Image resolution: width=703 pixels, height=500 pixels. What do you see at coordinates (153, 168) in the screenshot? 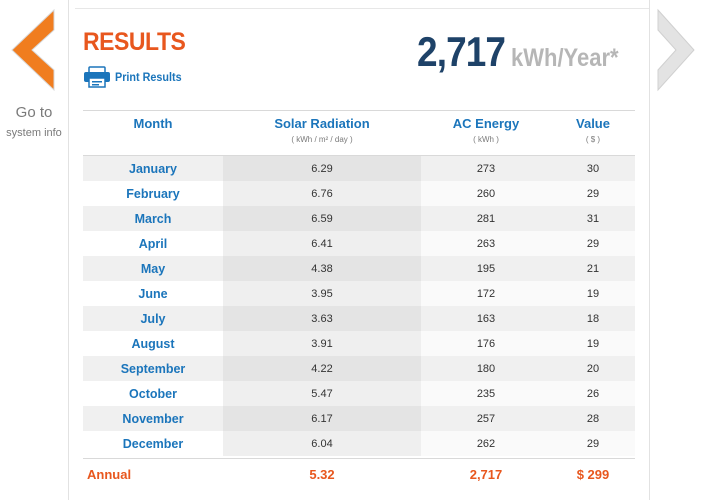
I see `month-cell: January` at bounding box center [153, 168].